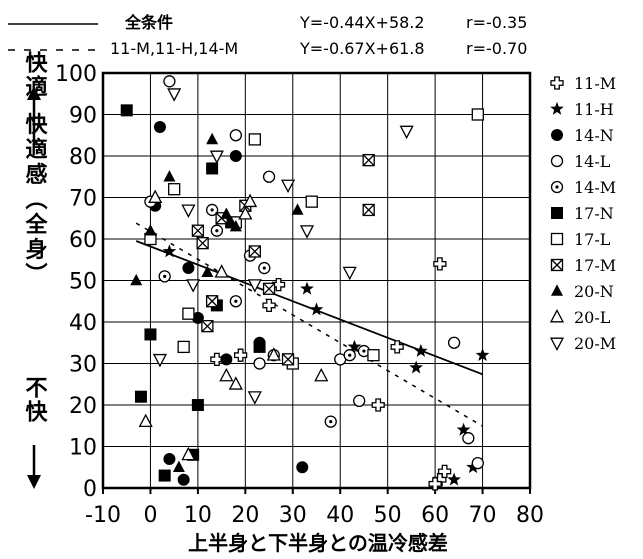 This screenshot has width=643, height=559. What do you see at coordinates (83, 323) in the screenshot?
I see `y-tick-label: 40` at bounding box center [83, 323].